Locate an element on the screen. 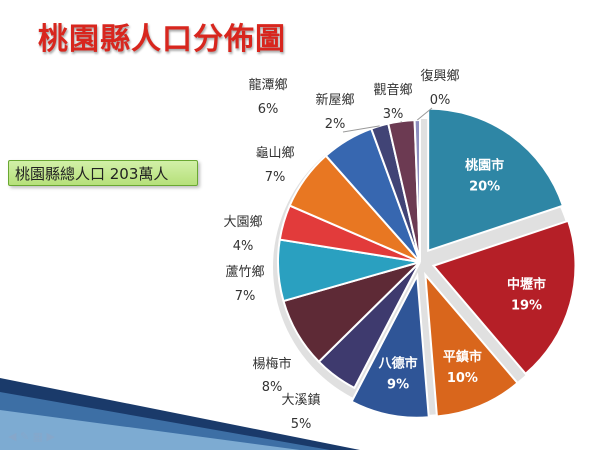 The width and height of the screenshot is (600, 450). slide-controls: ◀ ✎ ▦ ▶ is located at coordinates (32, 436).